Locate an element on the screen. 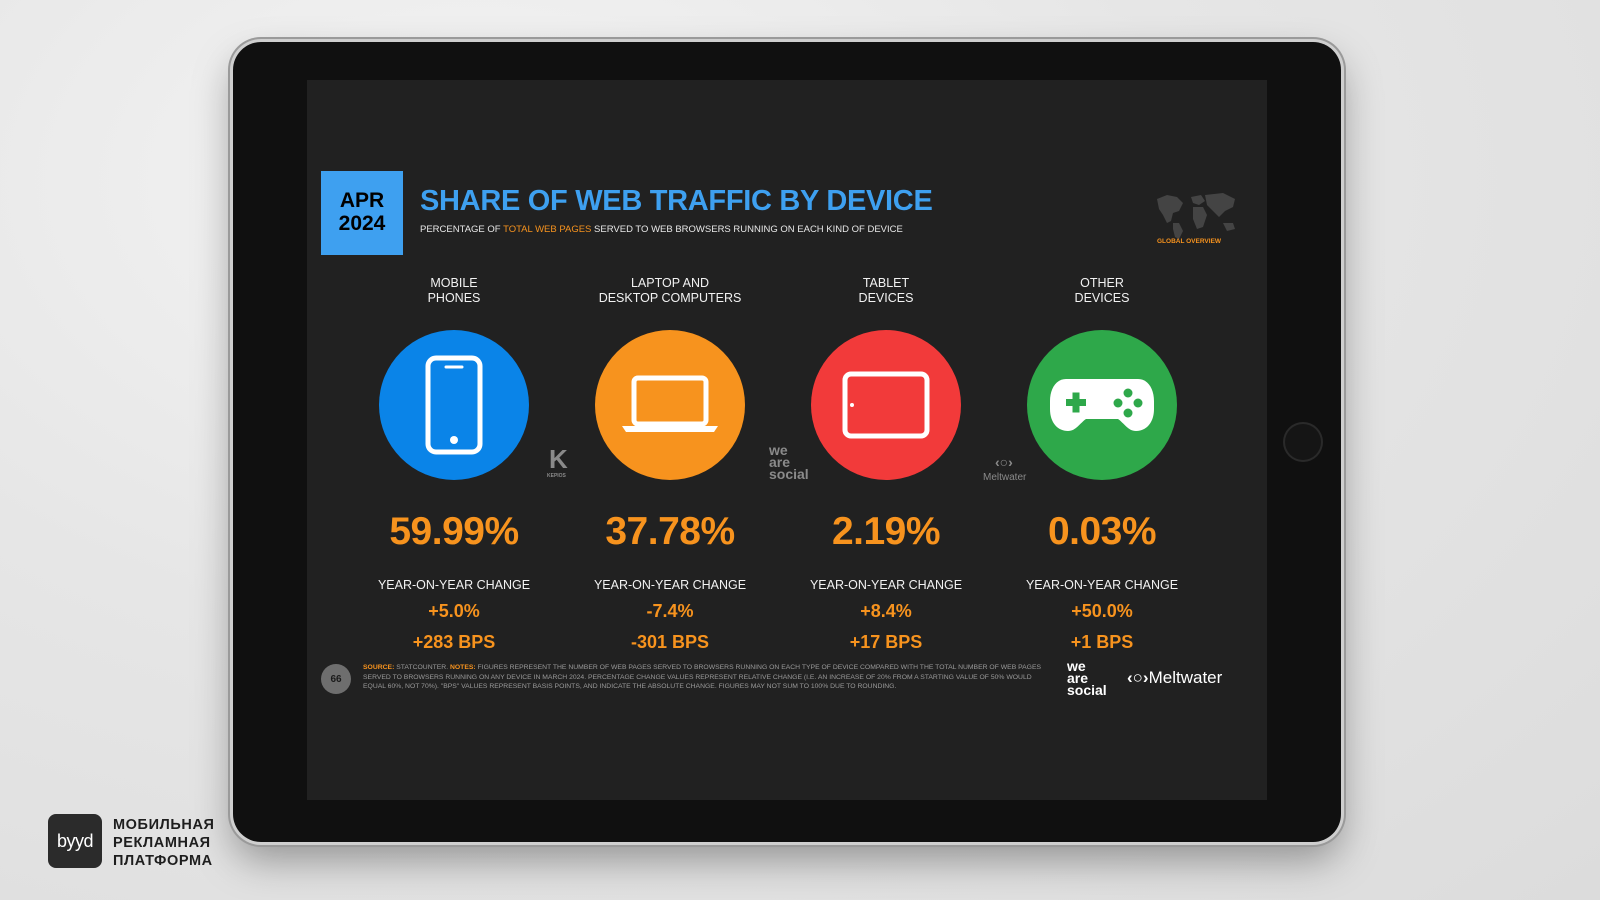 This screenshot has height=900, width=1600. subtitle-before: PERCENTAGE OF is located at coordinates (462, 229).